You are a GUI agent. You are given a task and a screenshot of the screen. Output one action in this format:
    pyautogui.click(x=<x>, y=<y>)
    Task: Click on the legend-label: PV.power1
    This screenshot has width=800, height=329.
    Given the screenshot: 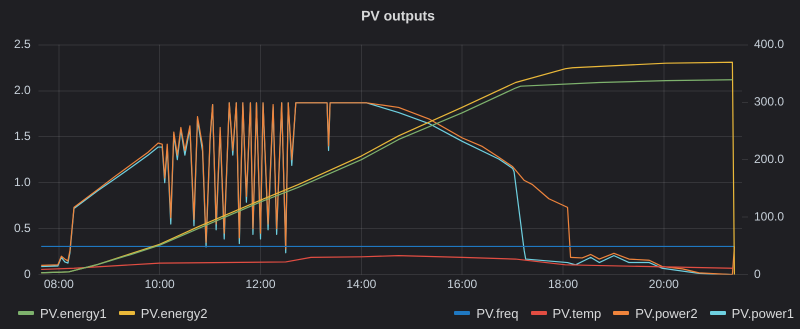 What is the action you would take?
    pyautogui.click(x=763, y=313)
    